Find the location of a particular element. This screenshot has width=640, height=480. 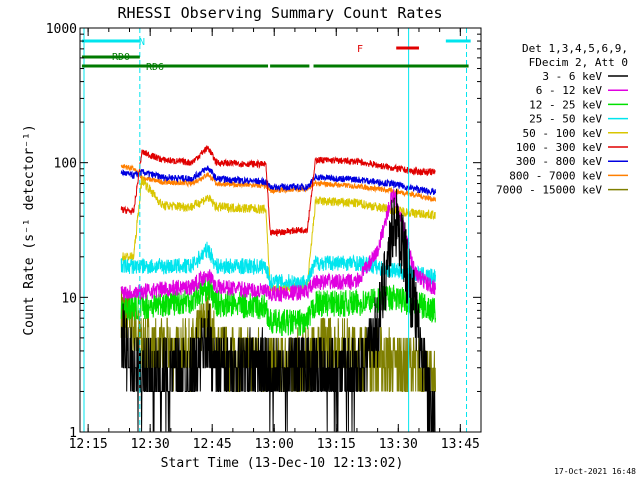

legend-label-4: 50 - 100 keV is located at coordinates (563, 133).